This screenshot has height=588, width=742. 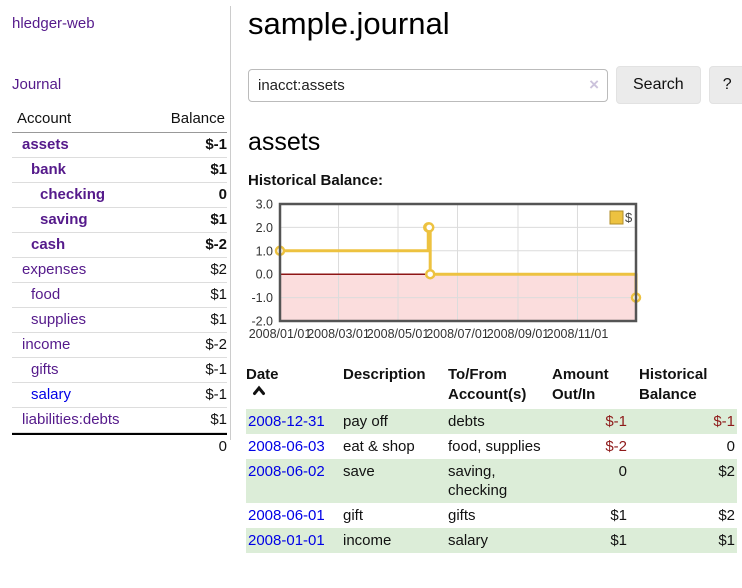 What do you see at coordinates (188, 270) in the screenshot?
I see `account-balance: $2` at bounding box center [188, 270].